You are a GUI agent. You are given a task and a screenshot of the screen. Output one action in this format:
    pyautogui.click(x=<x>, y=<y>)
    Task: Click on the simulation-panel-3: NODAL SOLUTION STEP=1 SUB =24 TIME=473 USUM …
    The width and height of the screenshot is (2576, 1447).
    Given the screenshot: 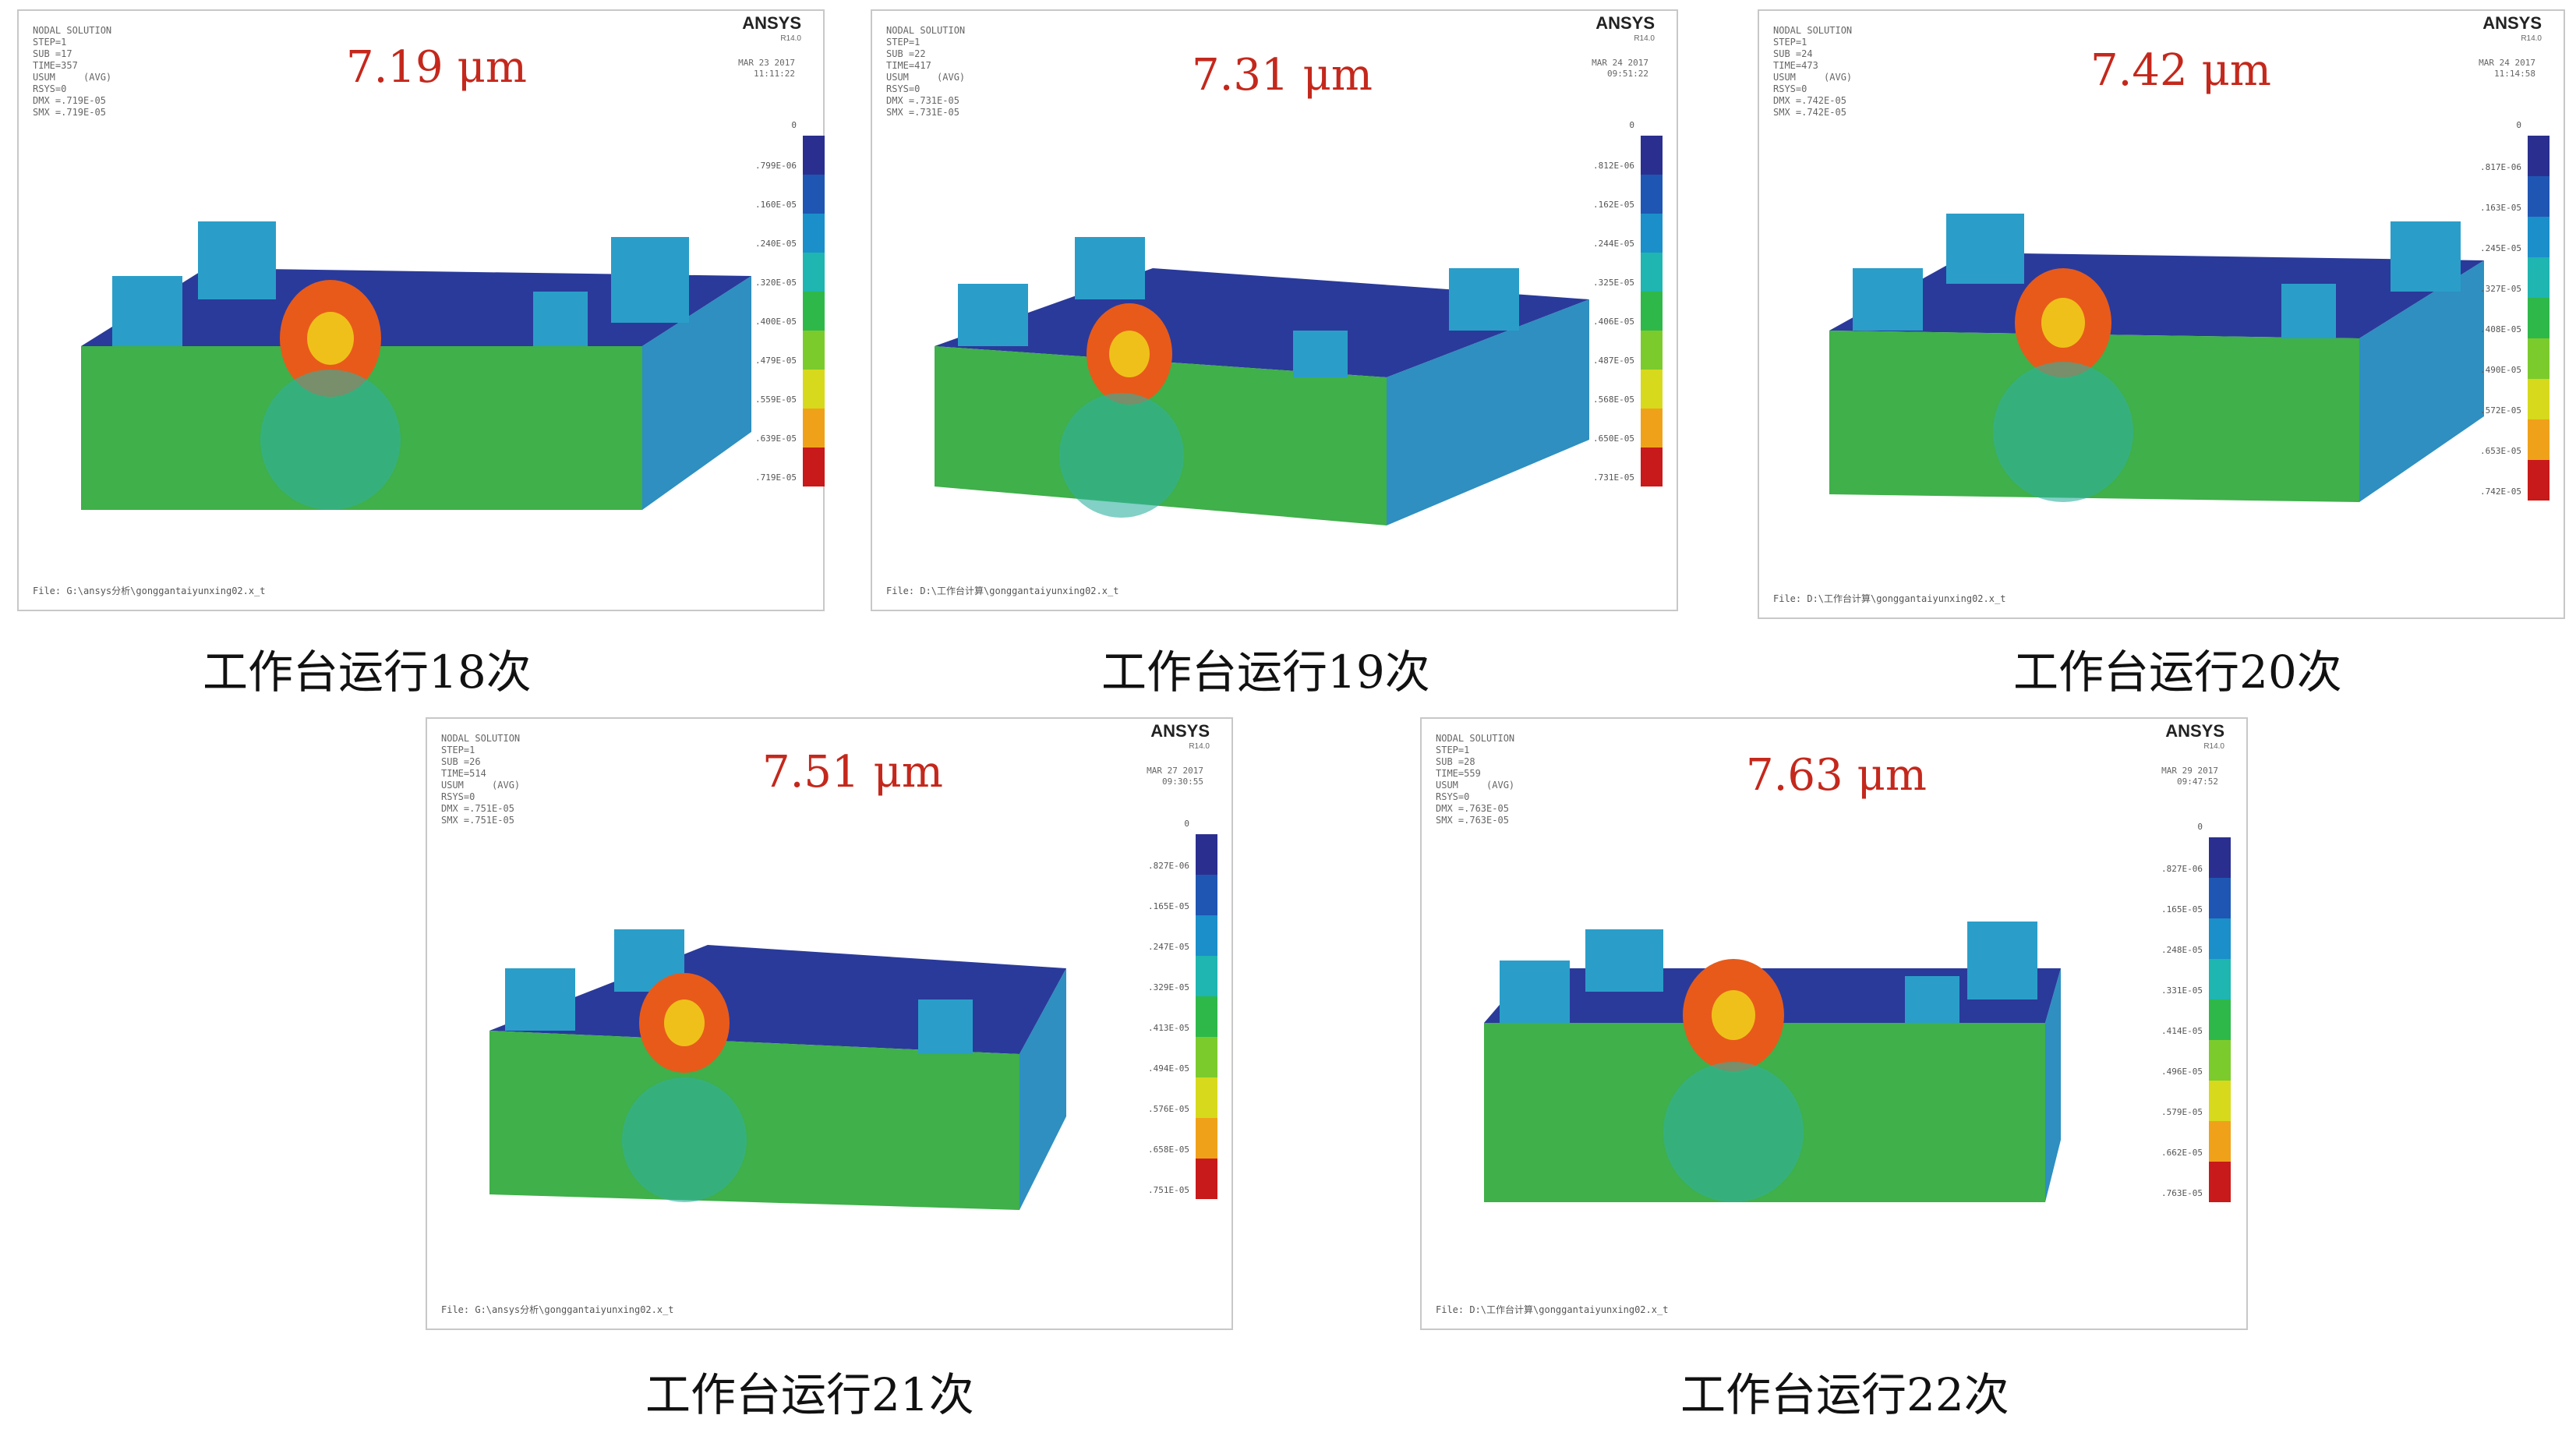 What is the action you would take?
    pyautogui.click(x=2161, y=314)
    